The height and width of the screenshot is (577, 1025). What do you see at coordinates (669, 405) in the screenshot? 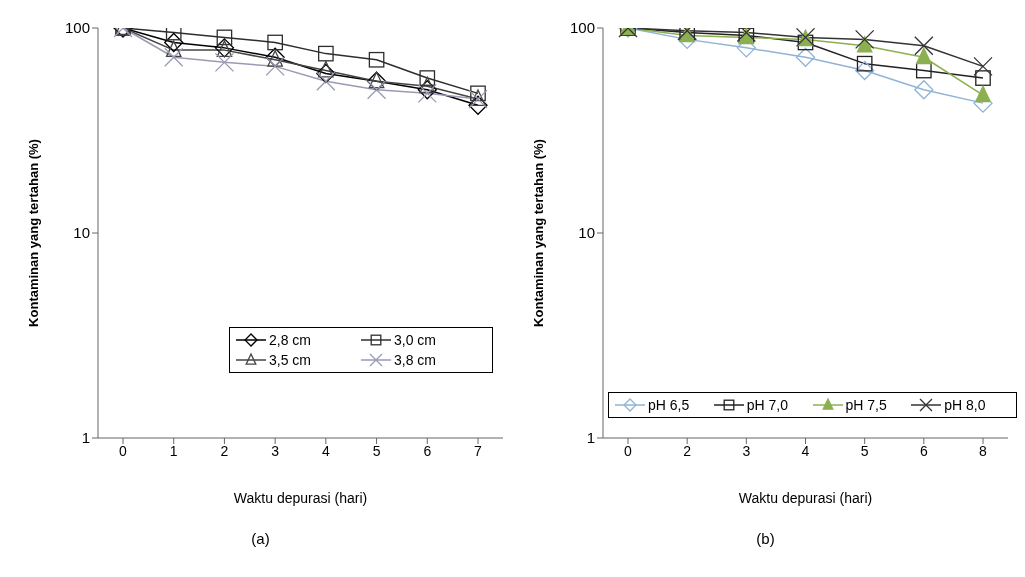
I see `legend-label: pH 6,5` at bounding box center [669, 405].